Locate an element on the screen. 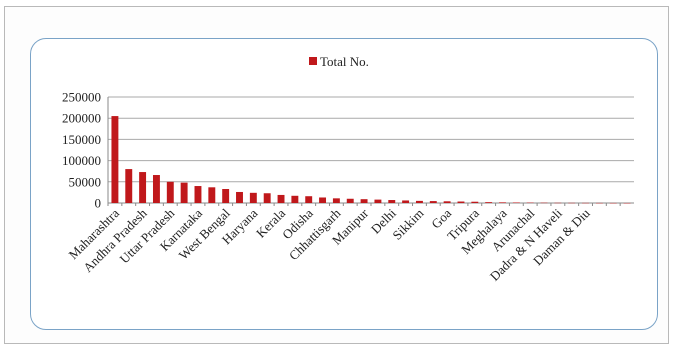  y-tick-label: 0 is located at coordinates (98, 203).